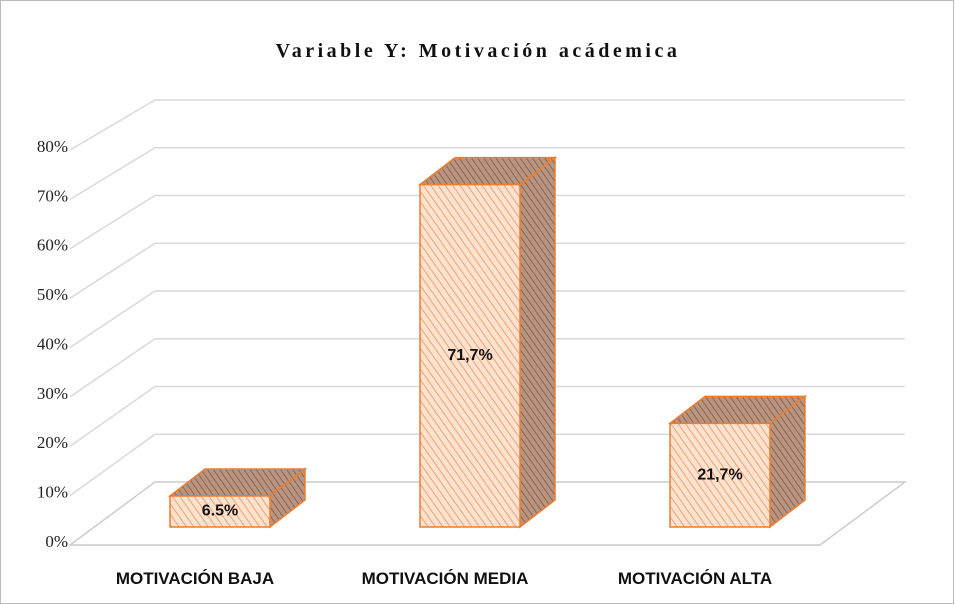 This screenshot has width=955, height=605. I want to click on chart-title: Variable Y: Motivación acádemica, so click(478, 51).